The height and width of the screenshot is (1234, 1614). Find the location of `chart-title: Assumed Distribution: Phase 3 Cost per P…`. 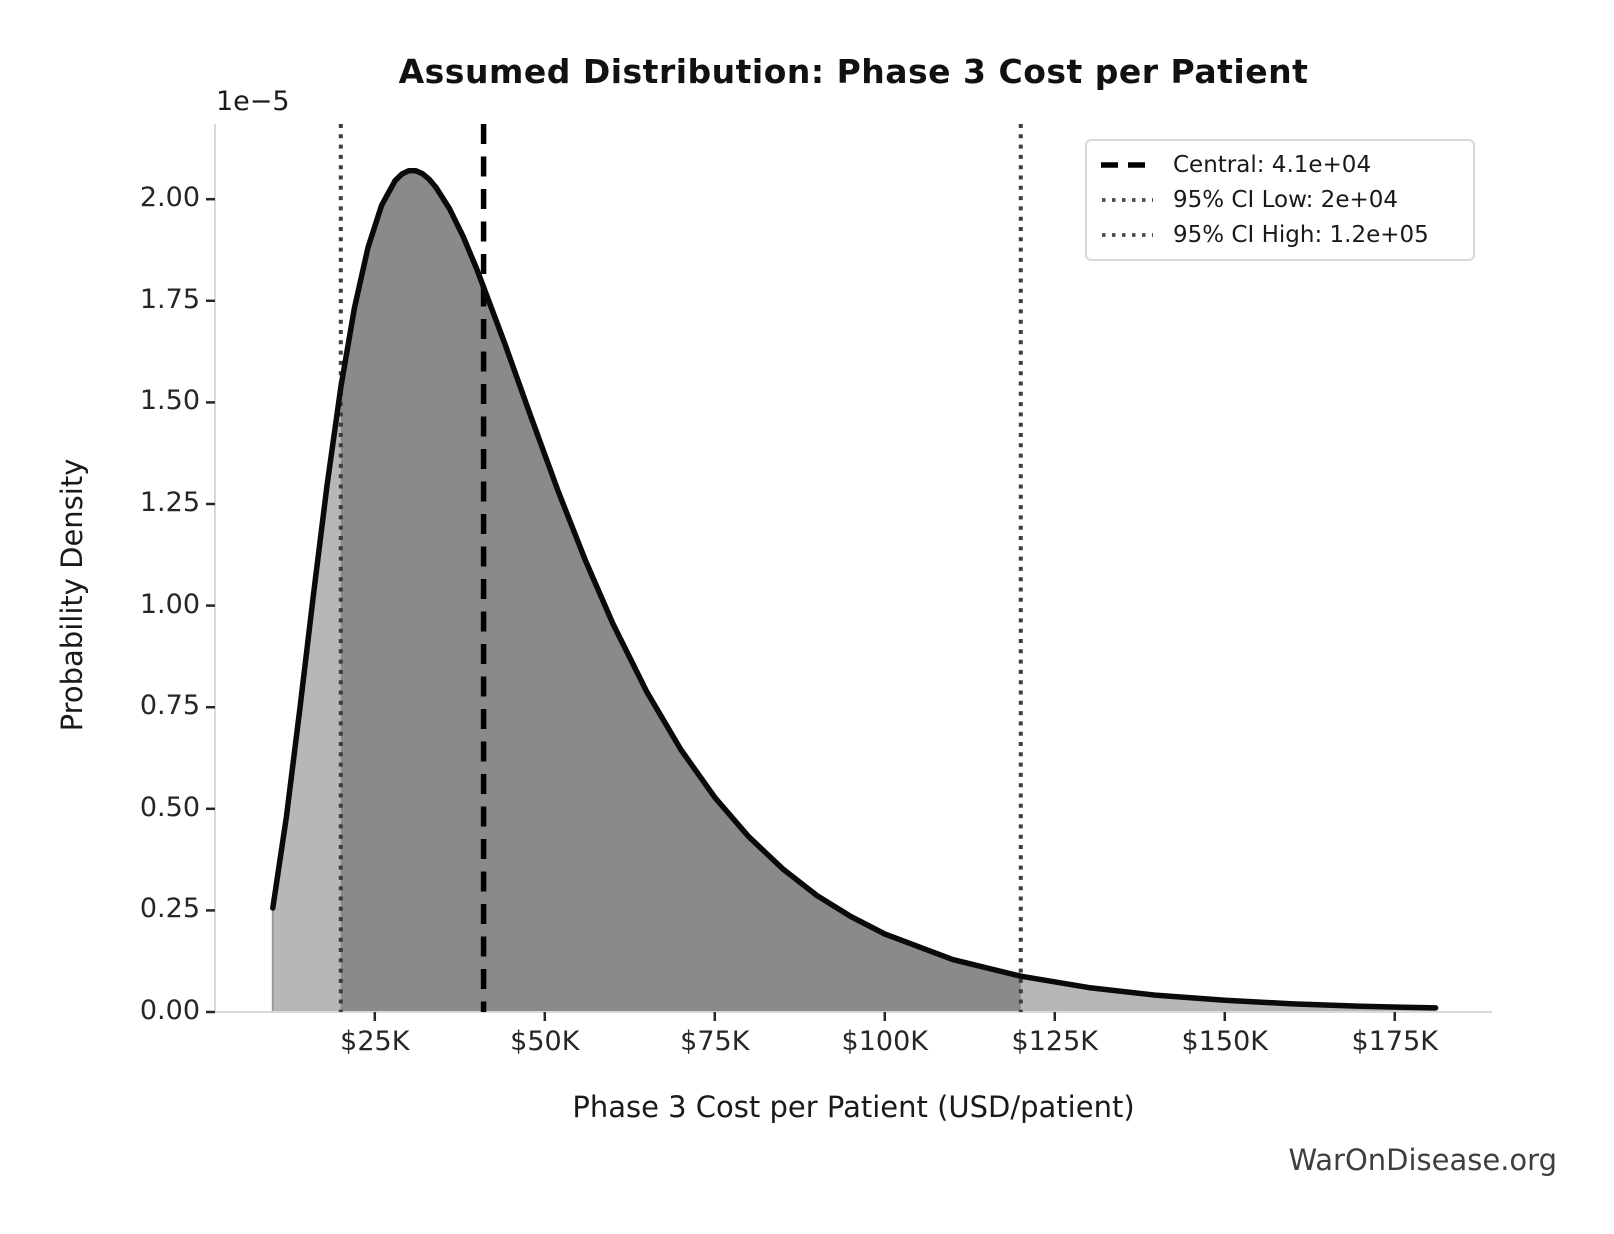

chart-title: Assumed Distribution: Phase 3 Cost per P… is located at coordinates (853, 71).